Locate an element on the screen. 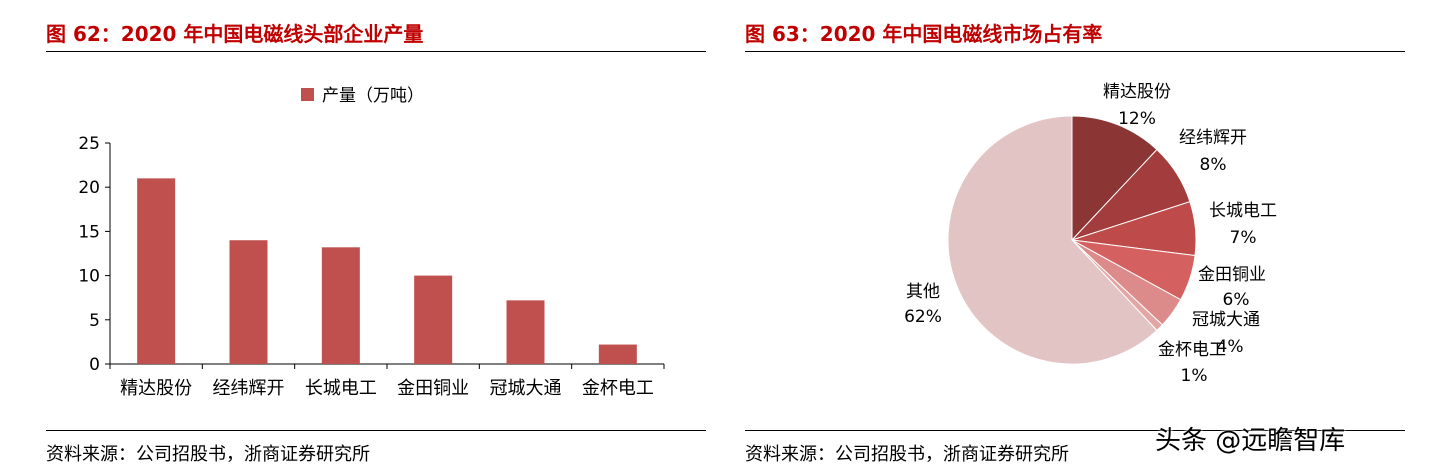 Image resolution: width=1429 pixels, height=472 pixels. pie-slice-percent: 6% is located at coordinates (1236, 300).